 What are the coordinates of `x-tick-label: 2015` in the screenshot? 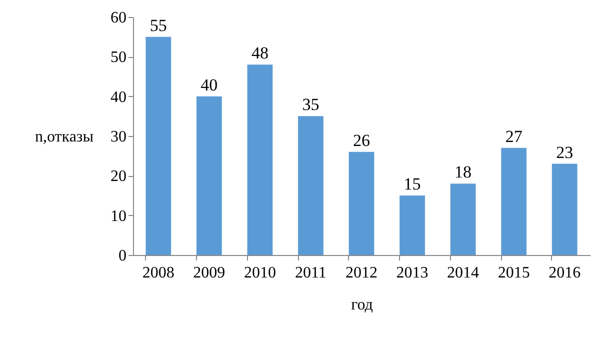 It's located at (514, 273).